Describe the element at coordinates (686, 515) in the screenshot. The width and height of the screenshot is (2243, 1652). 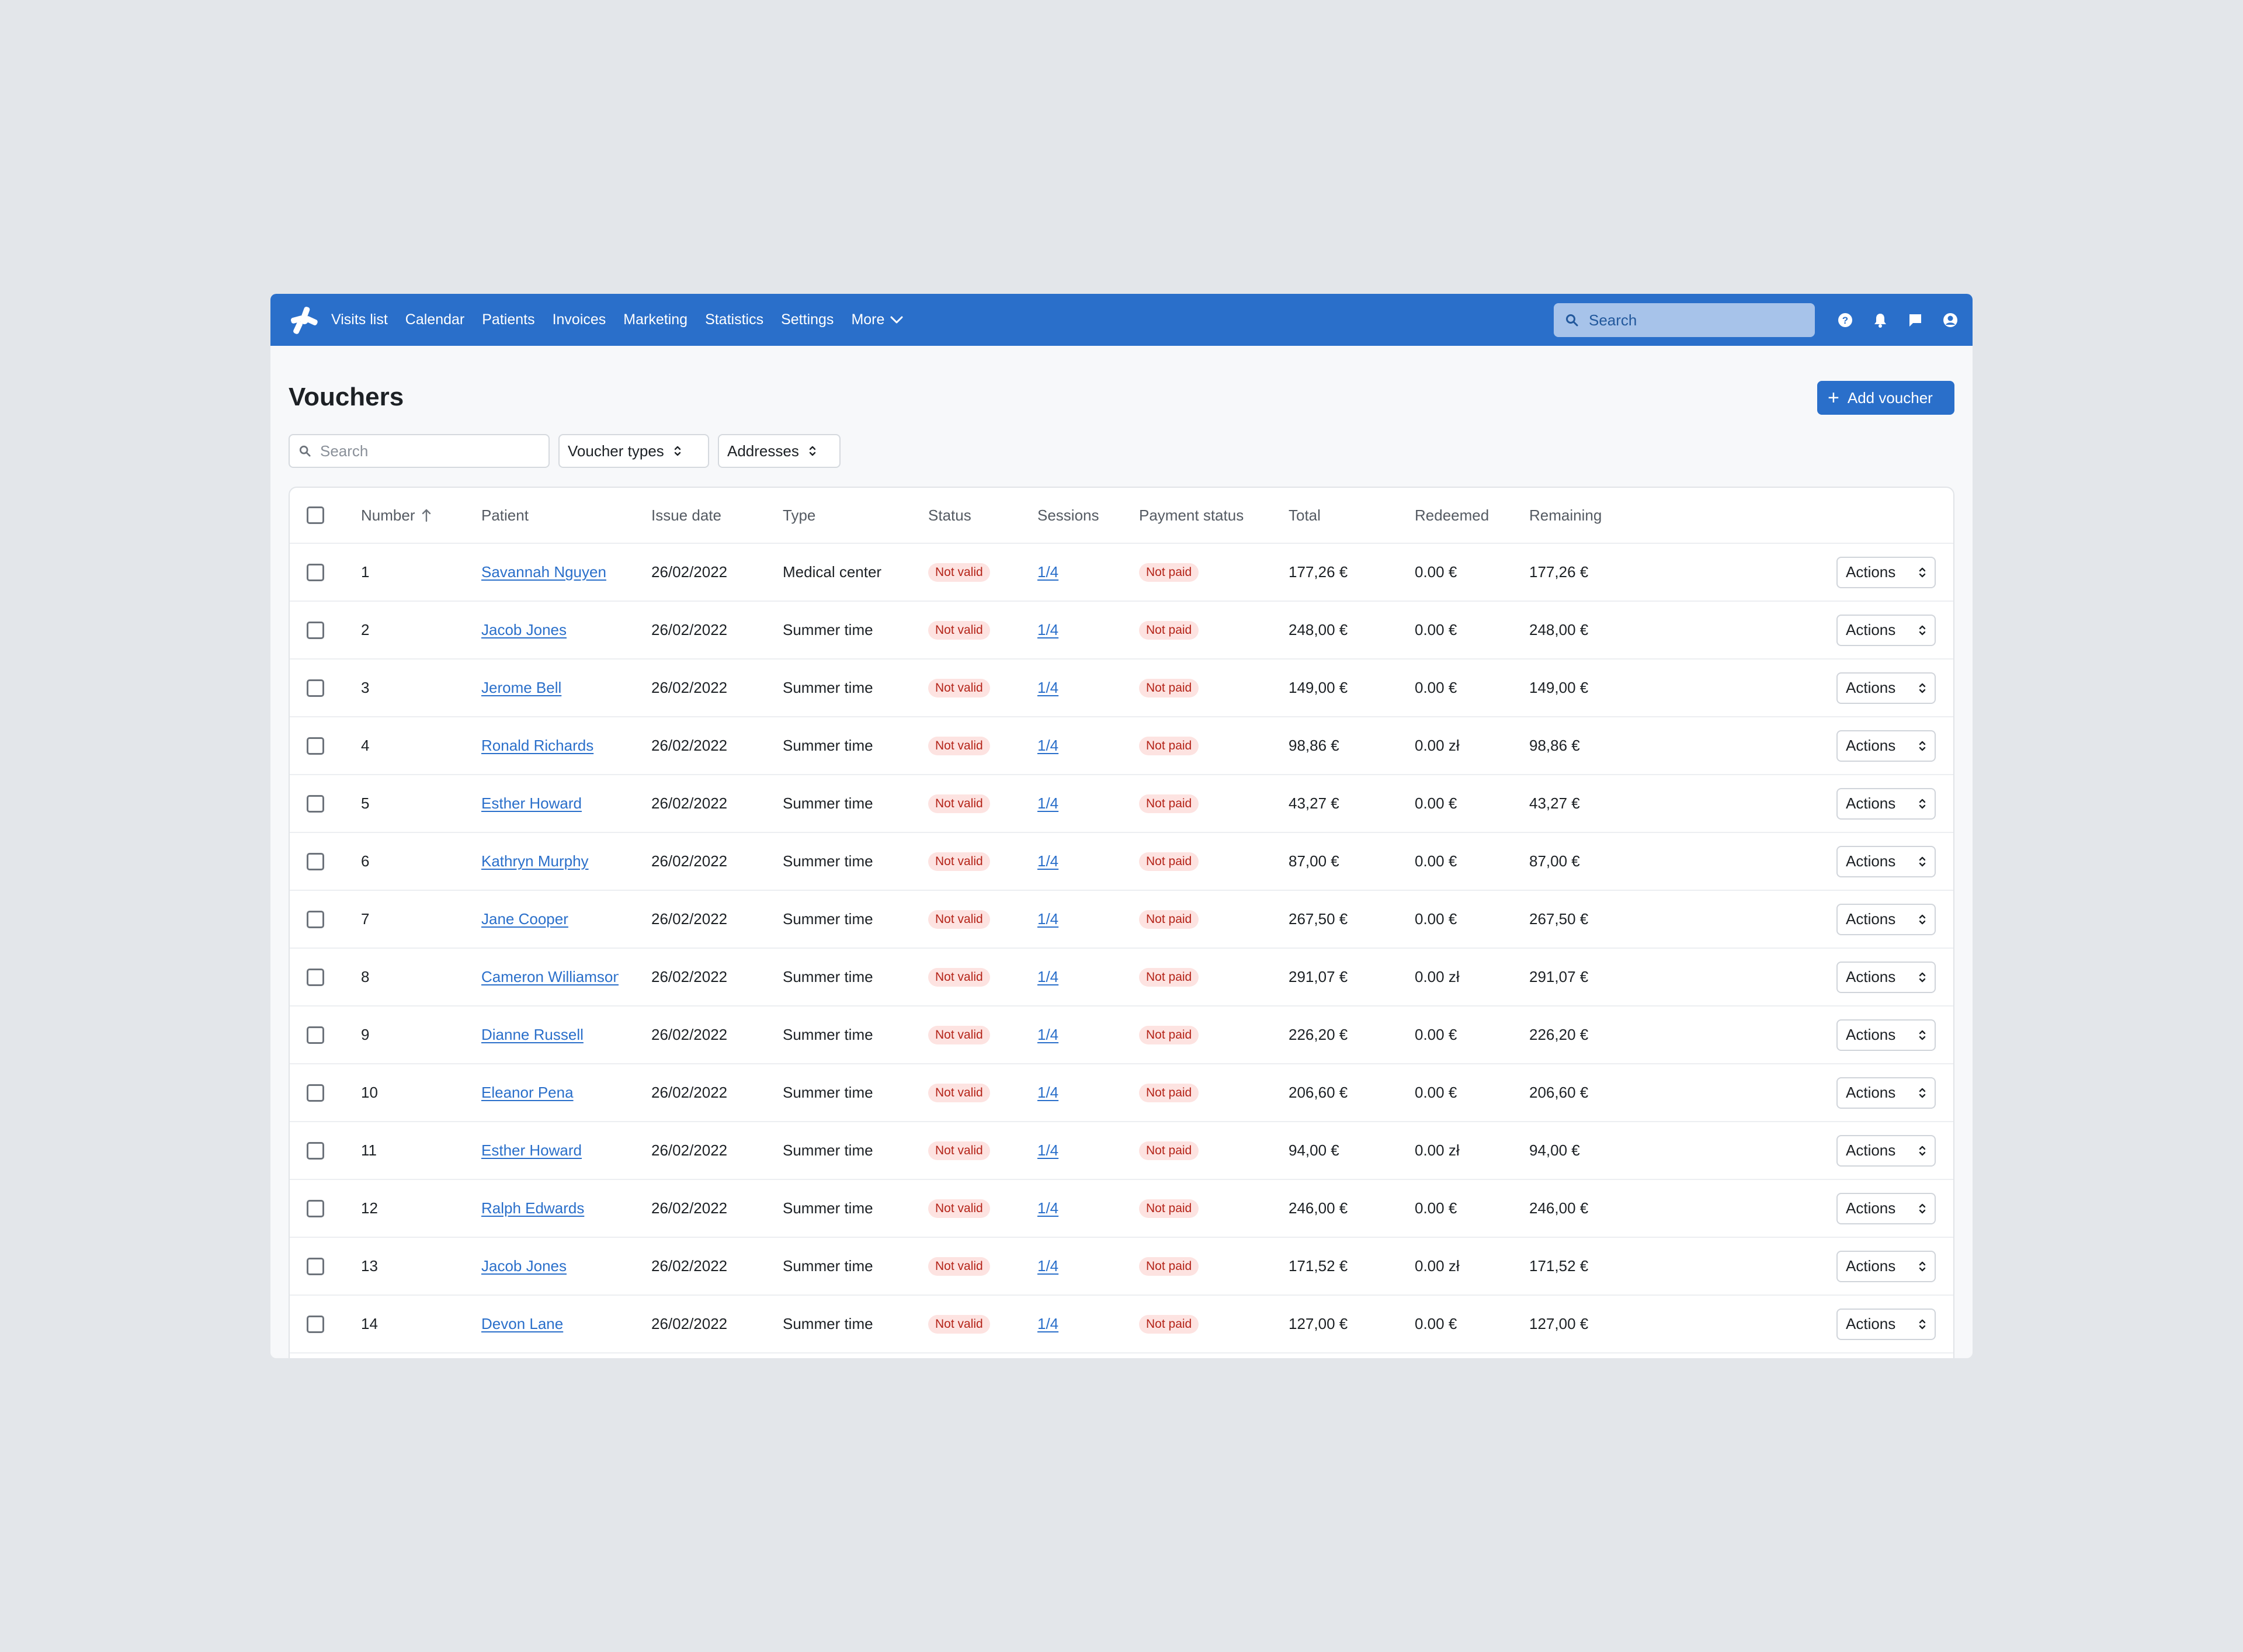
I see `column-header-issue-date: Issue date` at that location.